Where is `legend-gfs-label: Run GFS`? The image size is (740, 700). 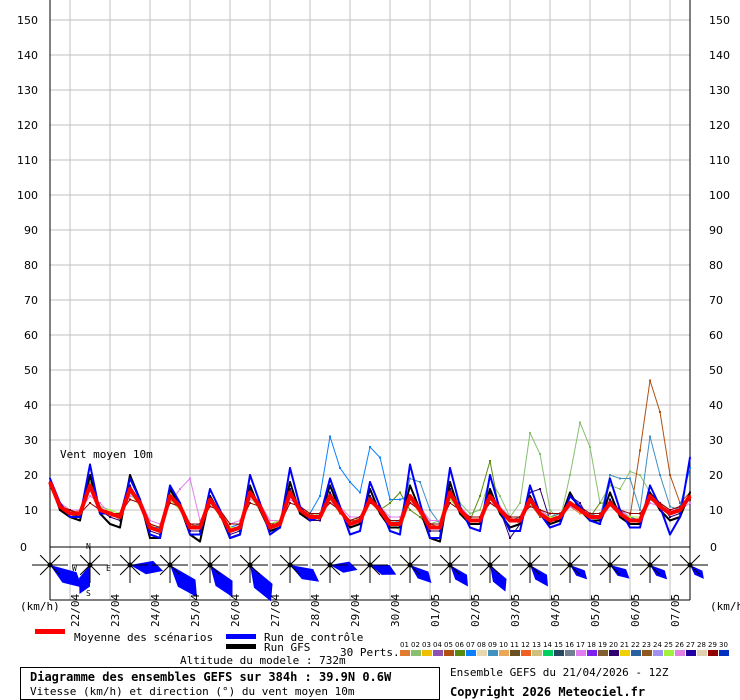 legend-gfs-label: Run GFS is located at coordinates (287, 647).